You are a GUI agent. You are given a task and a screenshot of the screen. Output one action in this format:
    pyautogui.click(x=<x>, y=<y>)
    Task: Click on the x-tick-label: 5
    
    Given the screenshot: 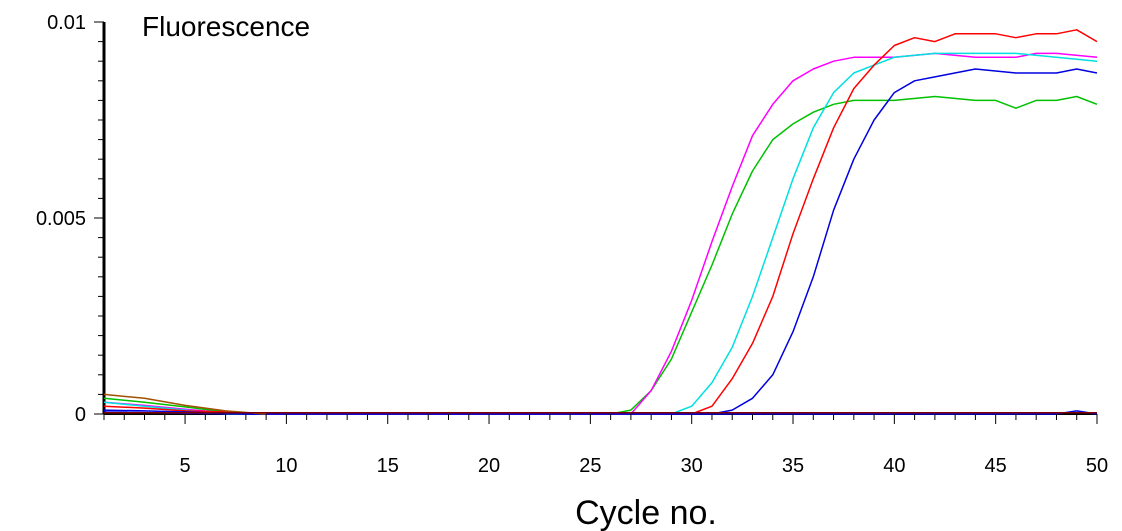 What is the action you would take?
    pyautogui.click(x=184, y=466)
    